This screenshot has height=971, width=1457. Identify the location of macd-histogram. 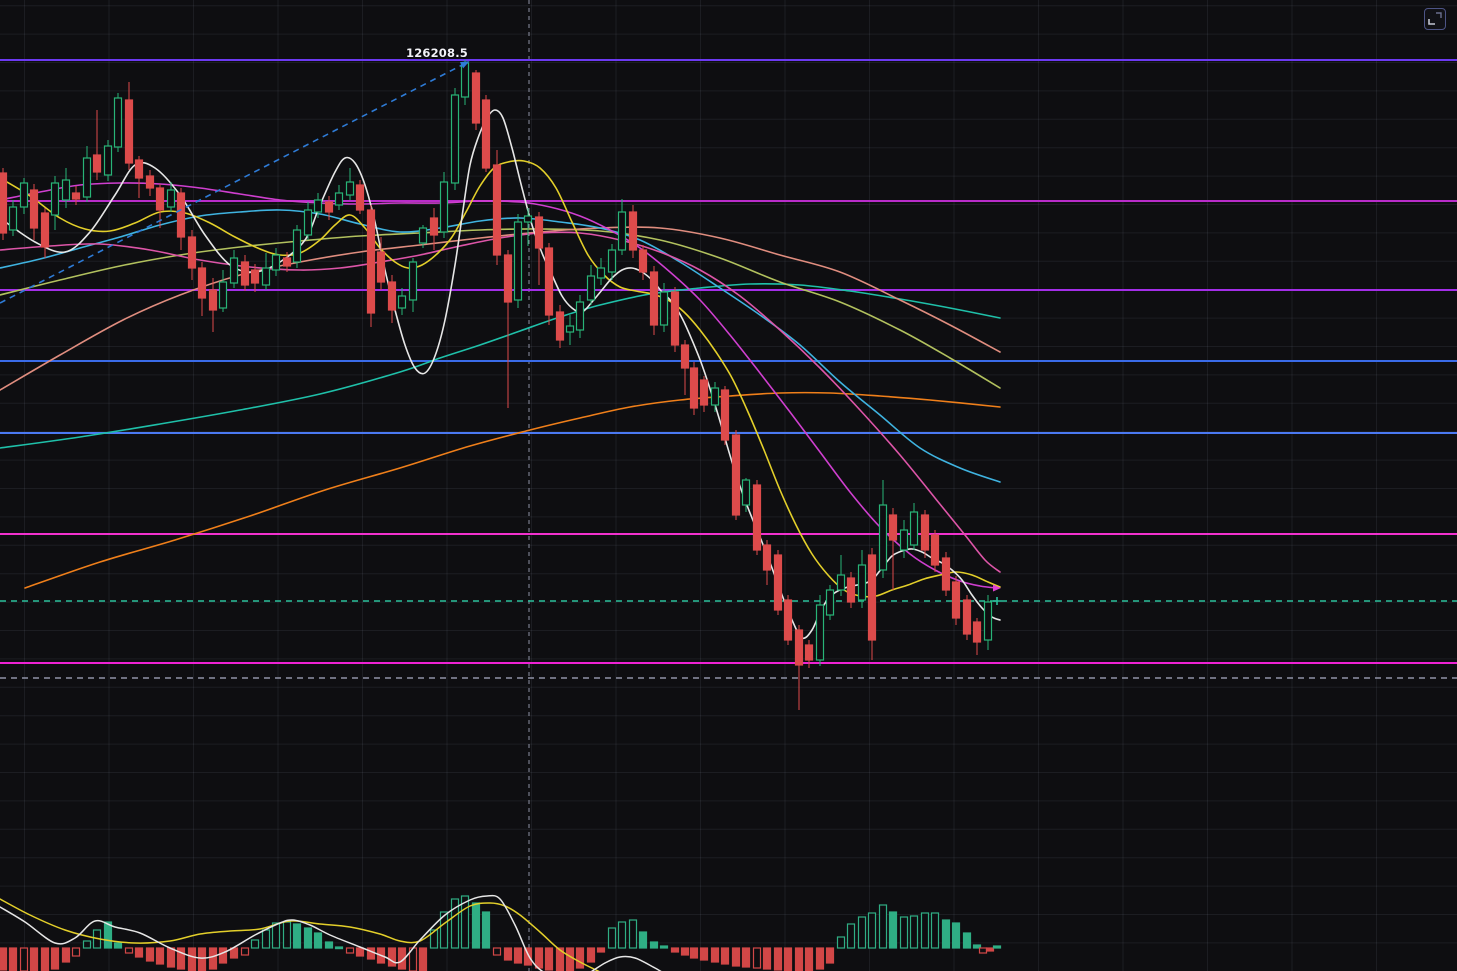
(501, 933).